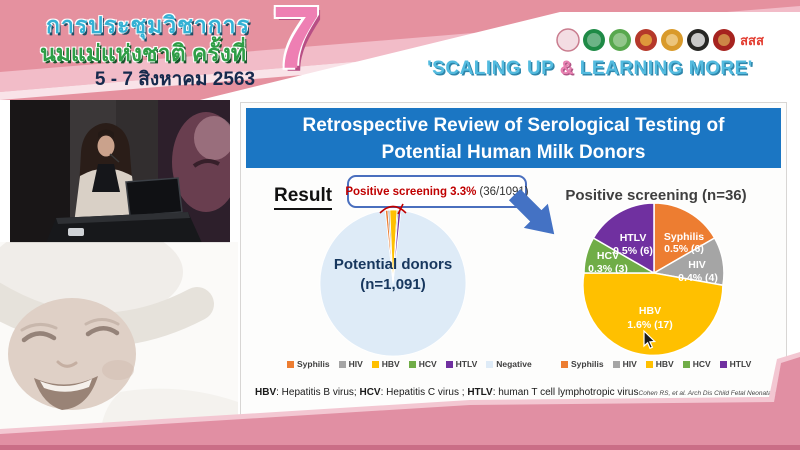 Image resolution: width=800 pixels, height=450 pixels. I want to click on poster-eye, so click(206, 163).